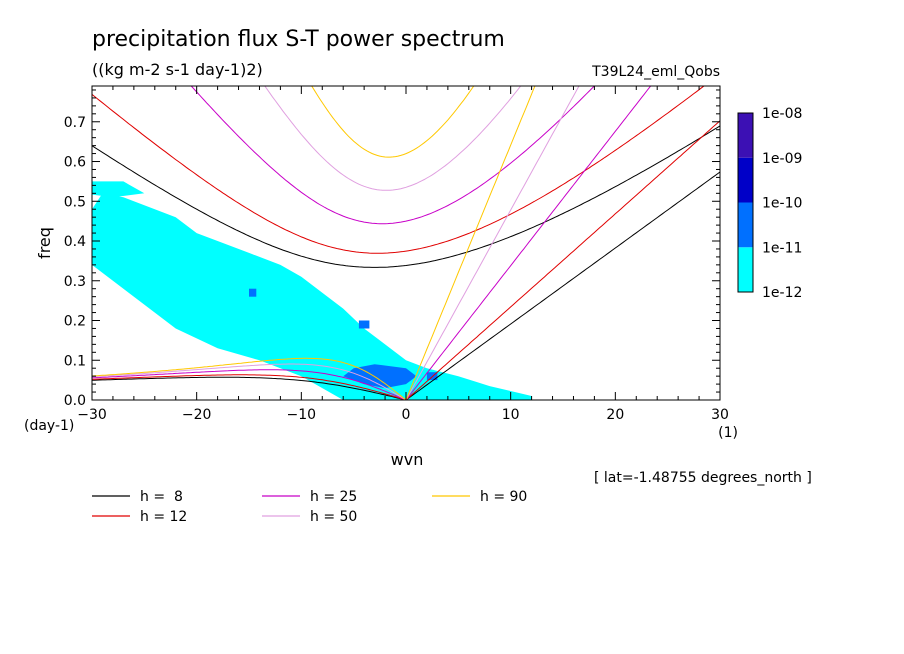  I want to click on legend-label: h = 12, so click(163, 517).